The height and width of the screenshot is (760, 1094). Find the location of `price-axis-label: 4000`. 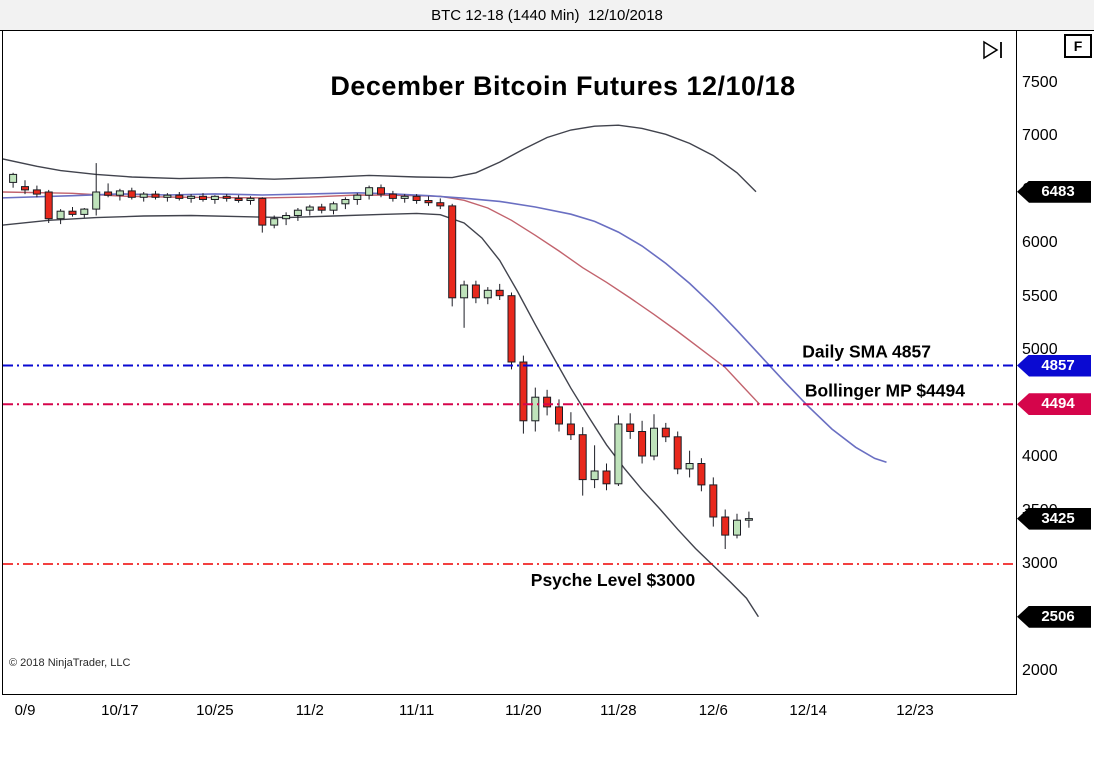

price-axis-label: 4000 is located at coordinates (1040, 457).